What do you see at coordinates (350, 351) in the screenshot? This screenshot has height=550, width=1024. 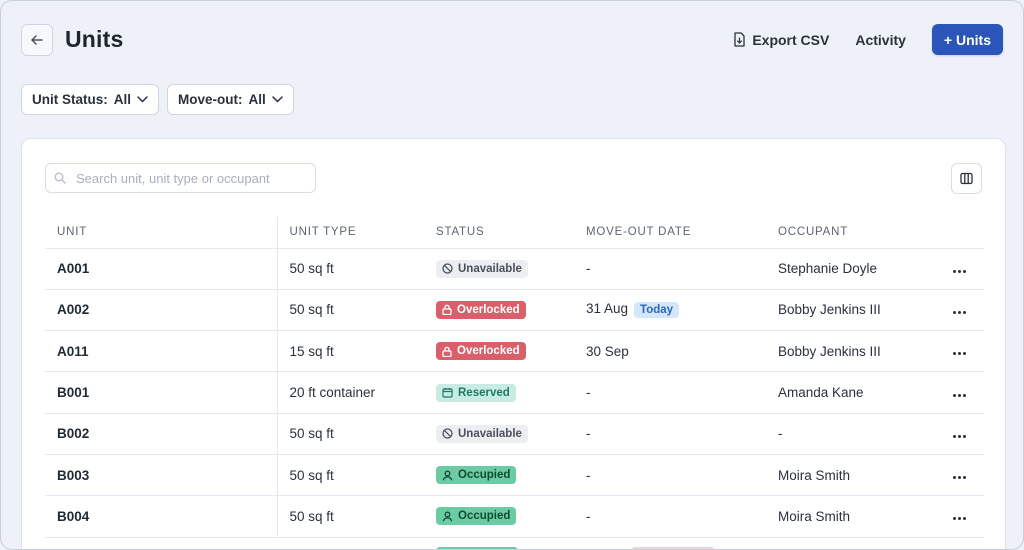 I see `unit-type-cell: 15 sq ft` at bounding box center [350, 351].